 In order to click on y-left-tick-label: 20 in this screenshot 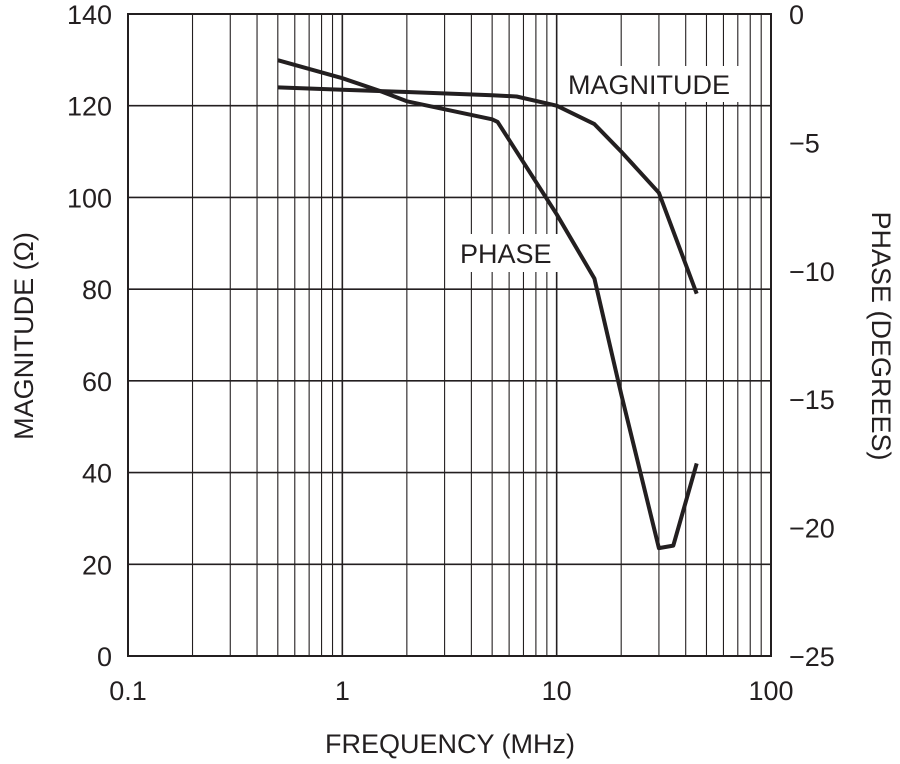, I will do `click(97, 565)`.